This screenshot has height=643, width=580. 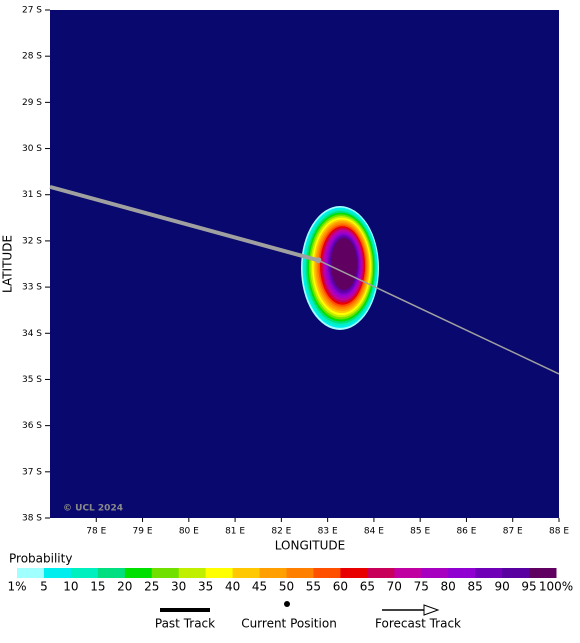 What do you see at coordinates (32, 241) in the screenshot?
I see `y-tick-label: 32 S` at bounding box center [32, 241].